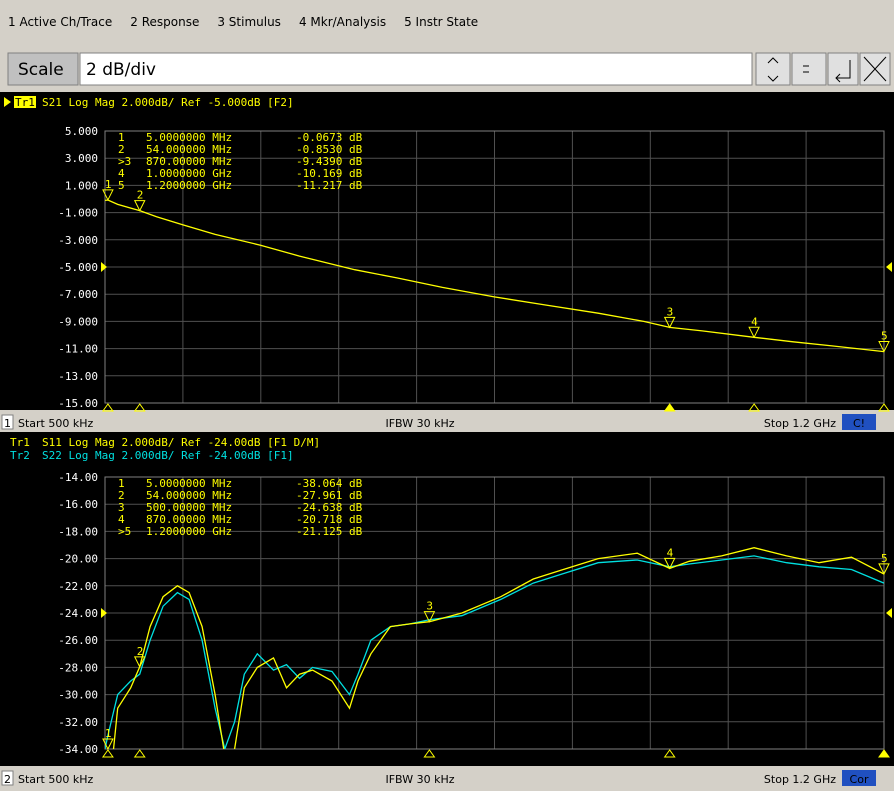  What do you see at coordinates (78, 213) in the screenshot?
I see `y-tick-label: -1.000` at bounding box center [78, 213].